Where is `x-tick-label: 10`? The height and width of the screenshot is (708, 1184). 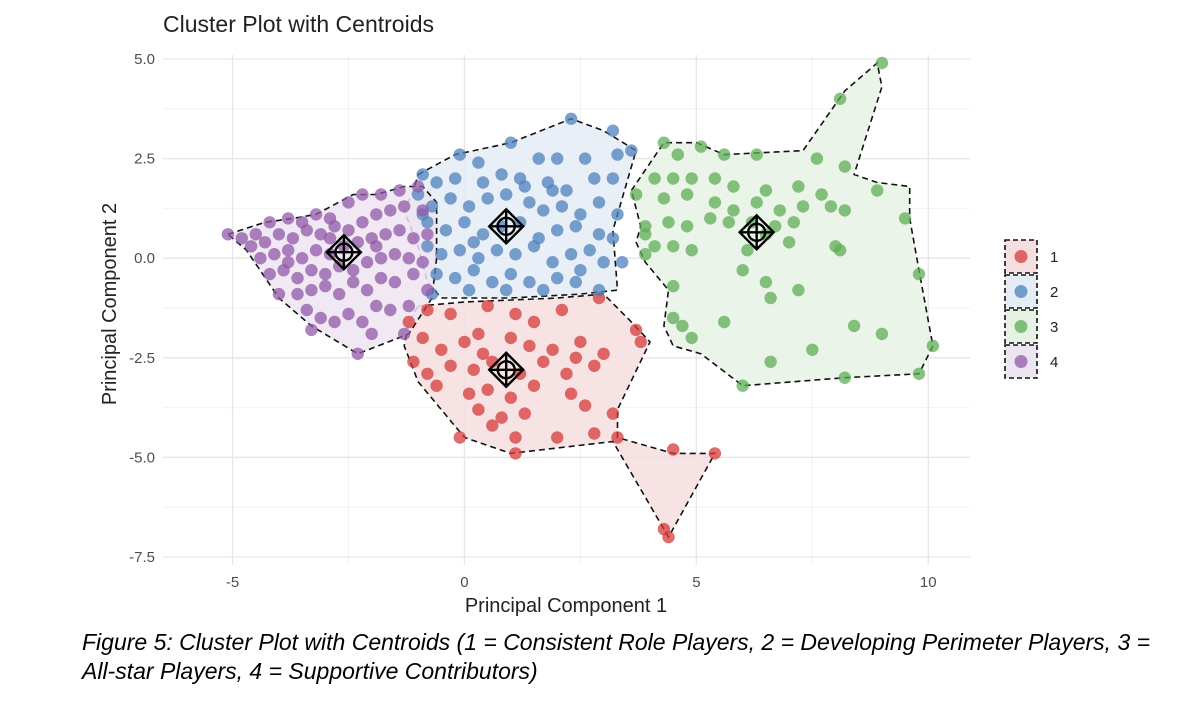 x-tick-label: 10 is located at coordinates (928, 582).